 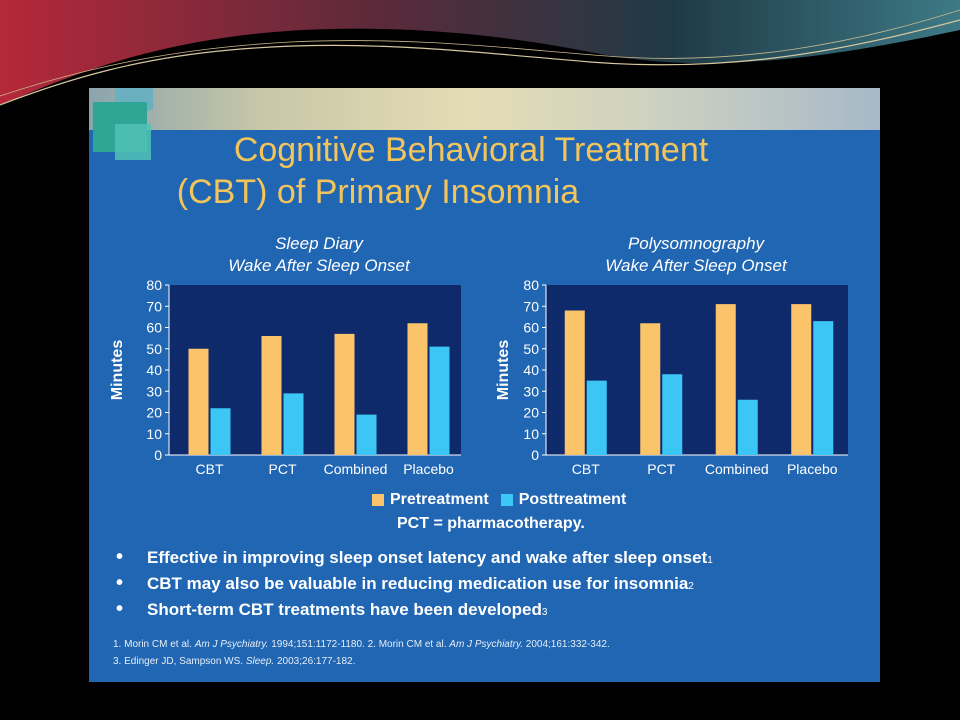 What do you see at coordinates (544, 612) in the screenshot?
I see `bullet-citation: 3` at bounding box center [544, 612].